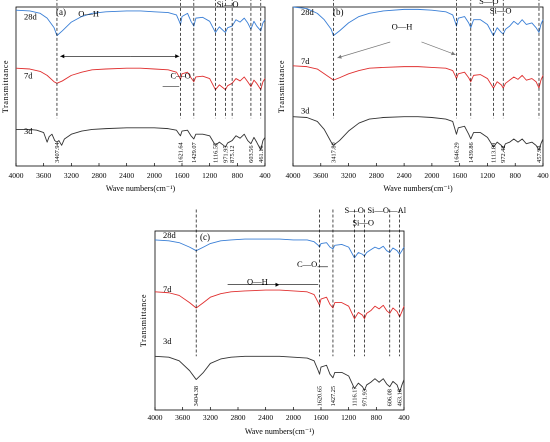 This screenshot has height=442, width=550. I want to click on peak-label: 603.56, so click(251, 153).